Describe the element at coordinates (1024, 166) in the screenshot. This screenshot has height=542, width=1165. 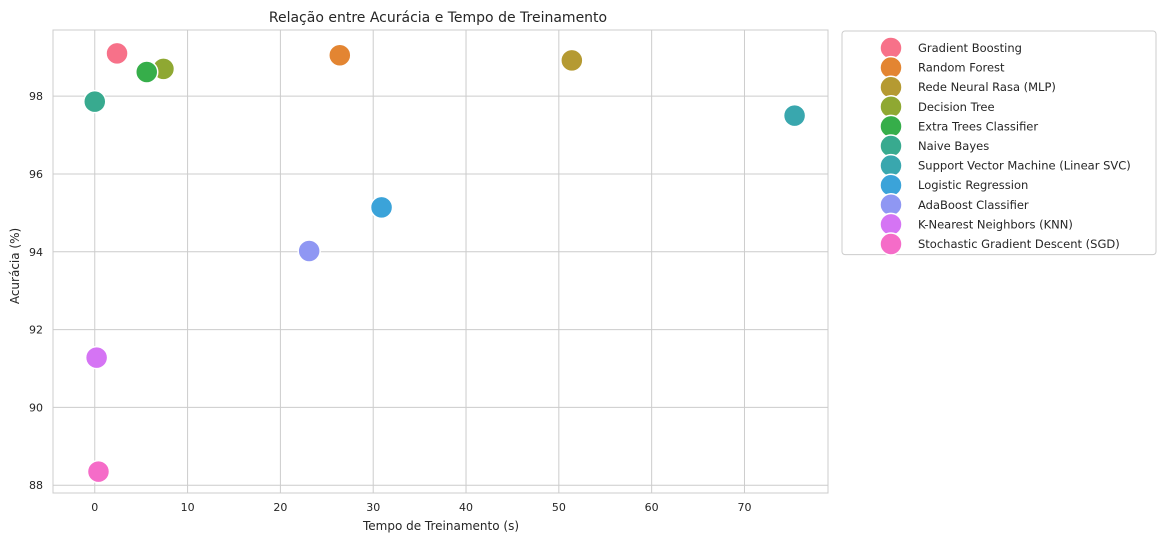
I see `legend-label: Support Vector Machine (Linear SVC)` at that location.